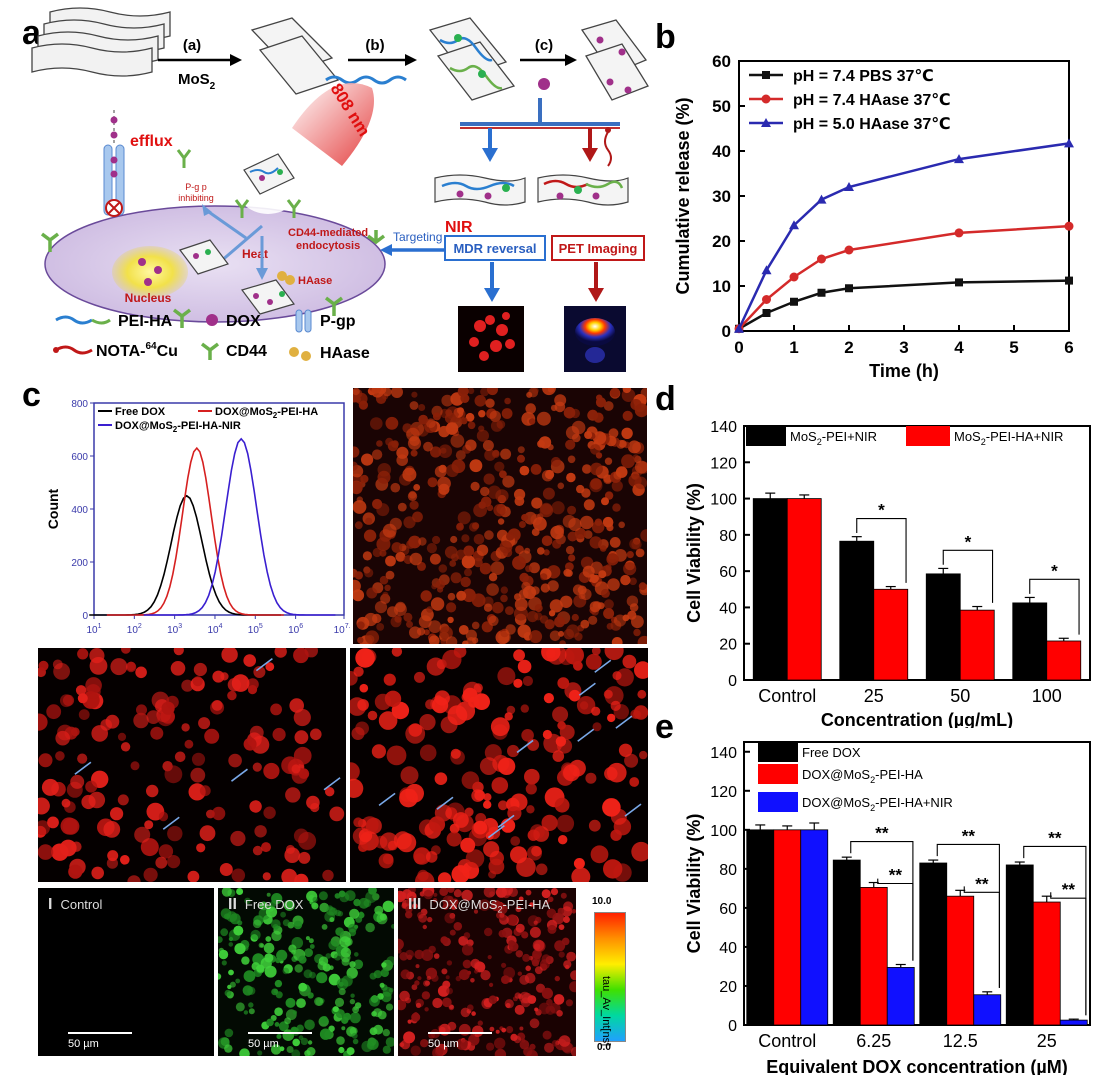 Image resolution: width=1105 pixels, height=1082 pixels. What do you see at coordinates (134, 629) in the screenshot?
I see `x-tick-label: 10²` at bounding box center [134, 629].